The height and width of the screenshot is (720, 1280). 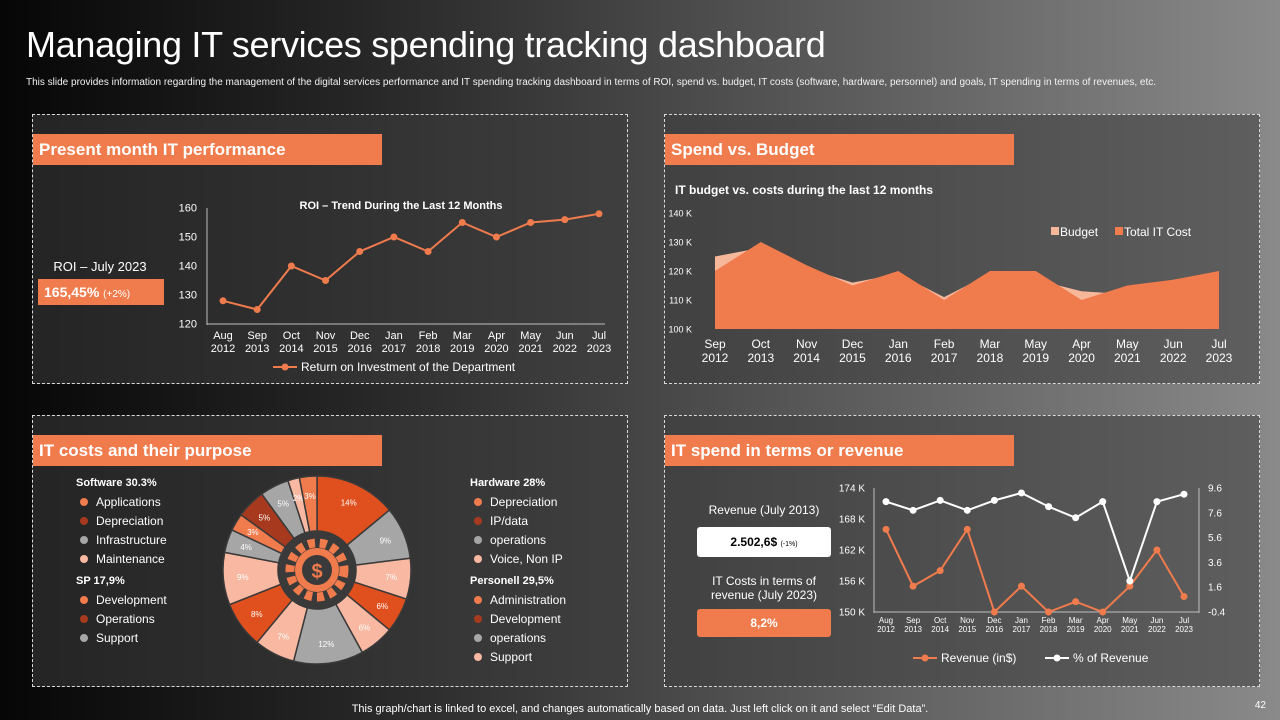 I want to click on legend-sp: SP 17,9% Development Operations Support, so click(x=121, y=611).